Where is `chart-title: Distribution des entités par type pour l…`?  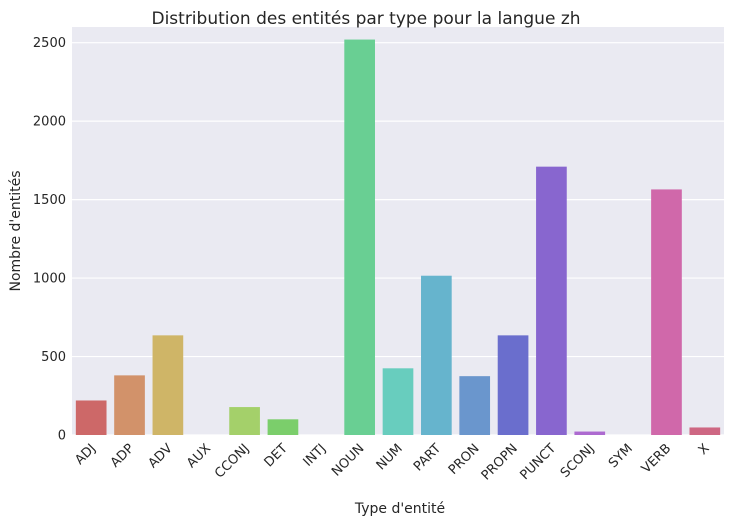
chart-title: Distribution des entités par type pour l… is located at coordinates (365, 19).